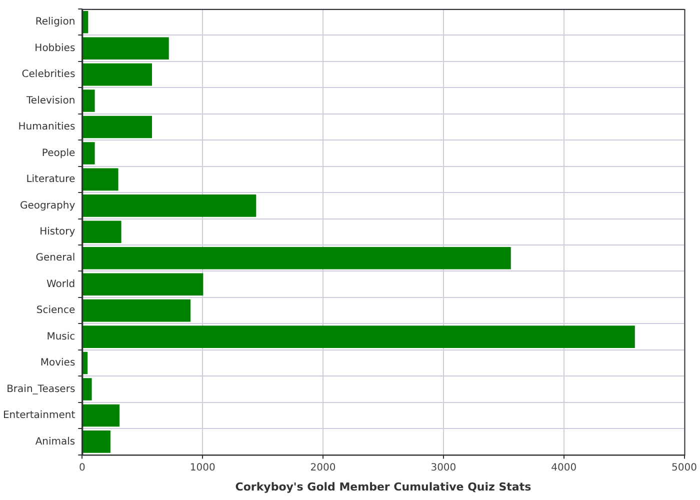 This screenshot has height=500, width=700. Describe the element at coordinates (51, 180) in the screenshot. I see `y-tick-label: Literature` at that location.